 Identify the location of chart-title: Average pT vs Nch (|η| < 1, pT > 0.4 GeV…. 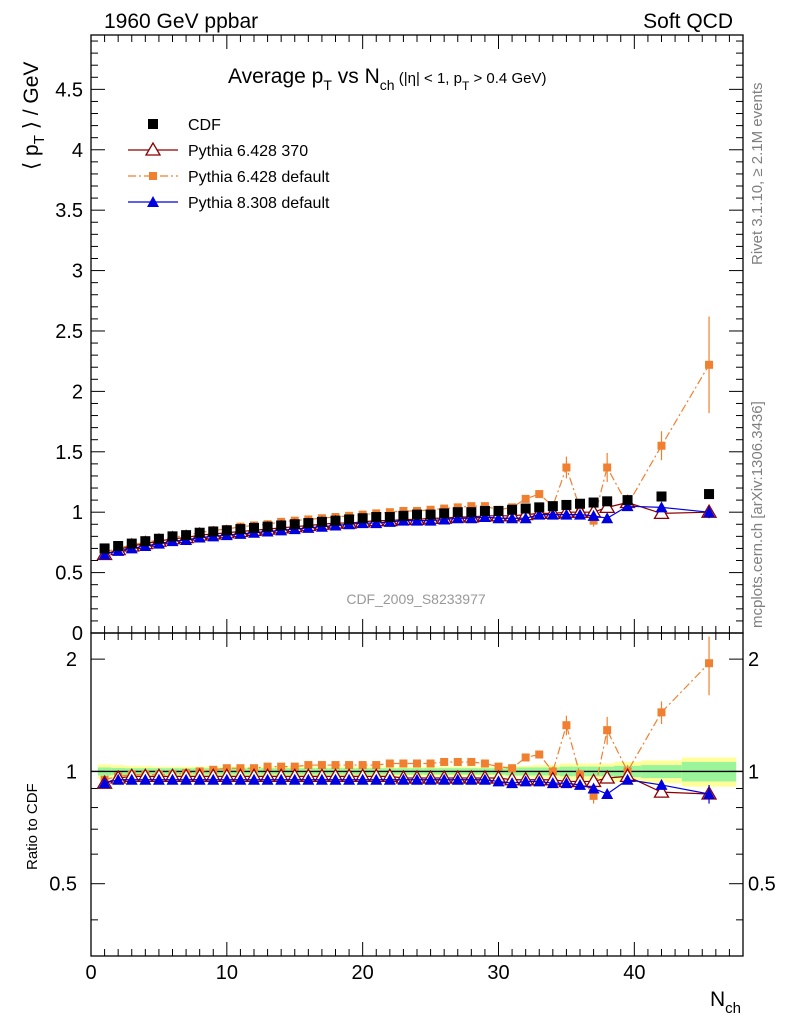
(387, 79).